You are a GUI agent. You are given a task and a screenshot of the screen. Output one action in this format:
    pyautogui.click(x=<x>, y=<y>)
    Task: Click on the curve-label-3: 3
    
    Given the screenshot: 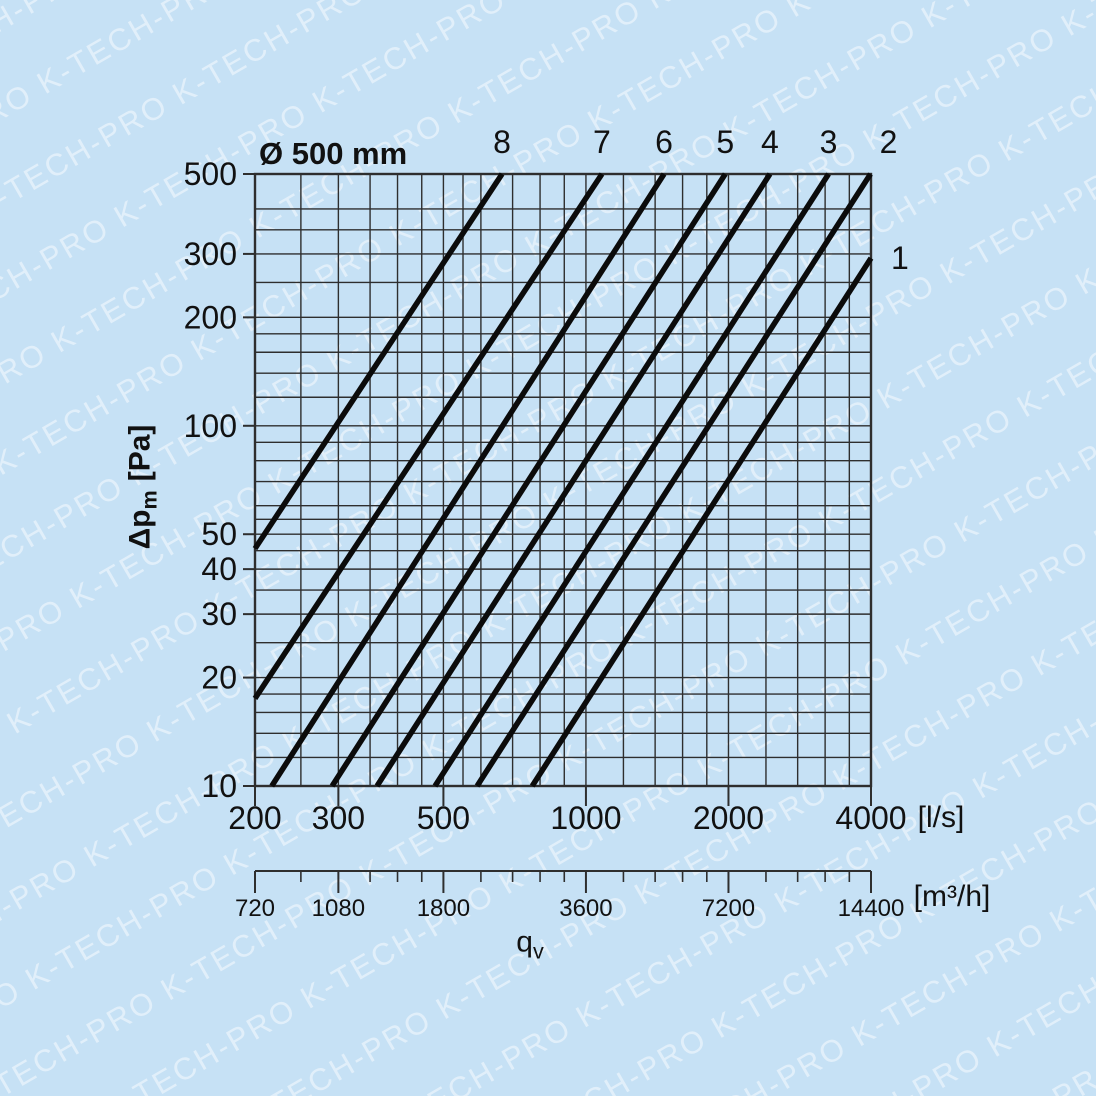 What is the action you would take?
    pyautogui.click(x=829, y=142)
    